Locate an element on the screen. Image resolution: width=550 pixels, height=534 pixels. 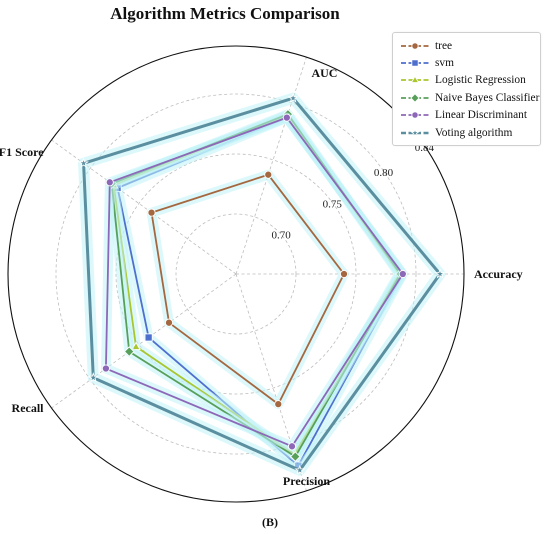
tick-label: 0.70 is located at coordinates (282, 236).